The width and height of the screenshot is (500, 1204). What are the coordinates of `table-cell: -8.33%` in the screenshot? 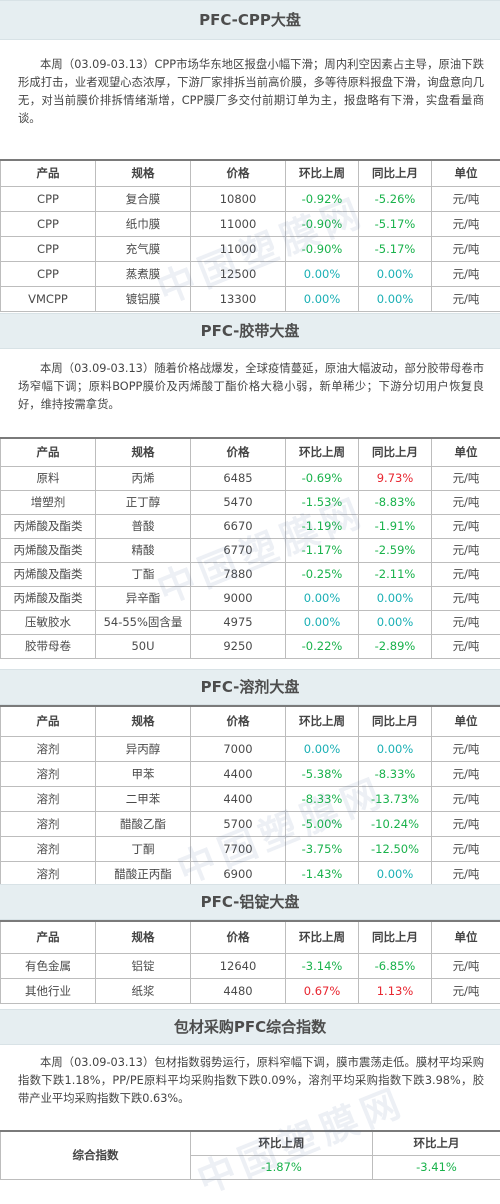 It's located at (322, 798).